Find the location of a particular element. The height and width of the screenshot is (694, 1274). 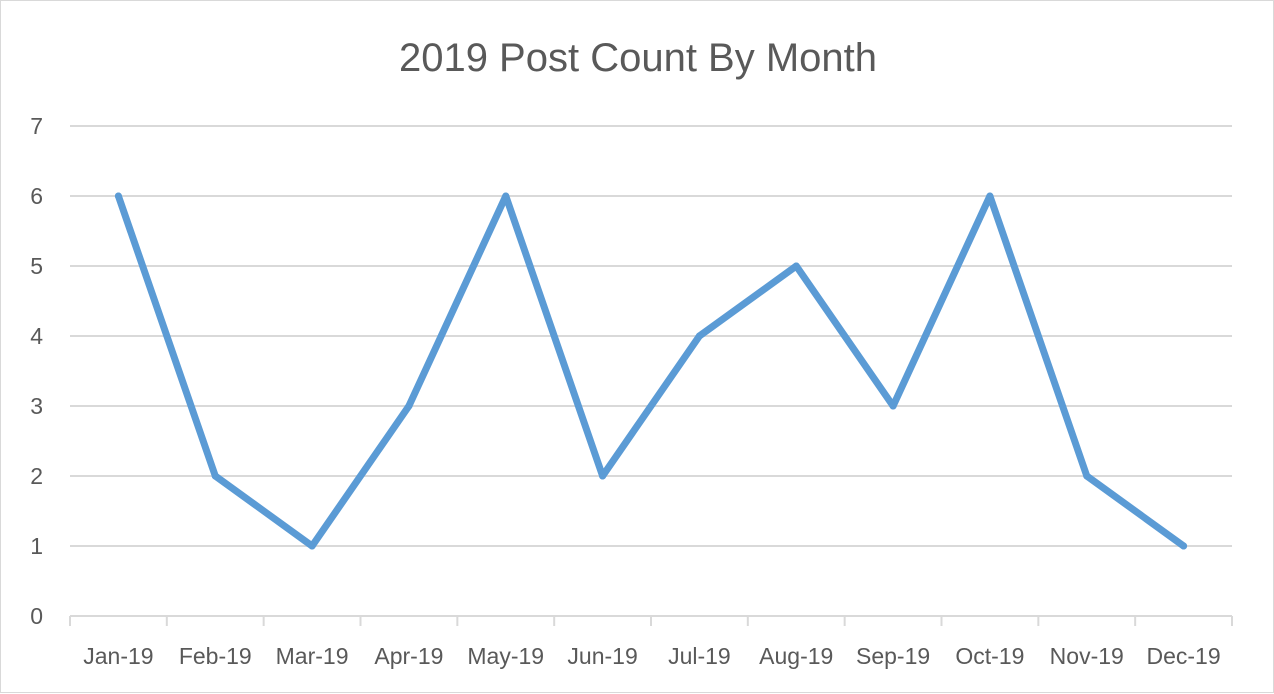

y-tick-label: 6 is located at coordinates (36, 196).